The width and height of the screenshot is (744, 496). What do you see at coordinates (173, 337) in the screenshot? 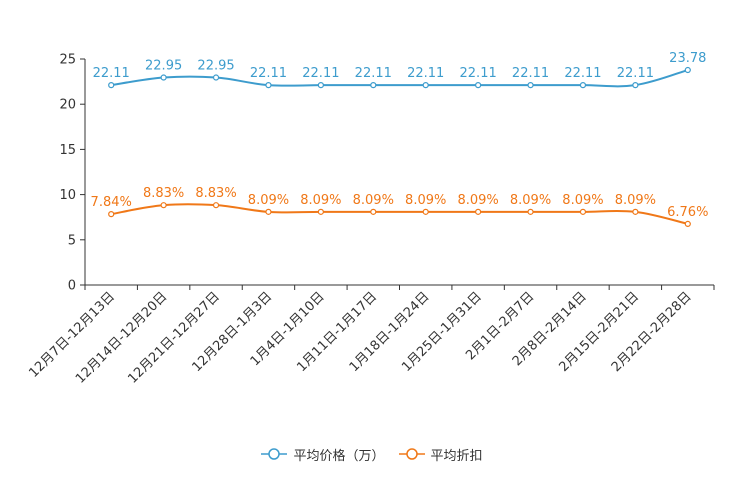
I see `x-tick-label: 12月21日-12月27日` at bounding box center [173, 337].